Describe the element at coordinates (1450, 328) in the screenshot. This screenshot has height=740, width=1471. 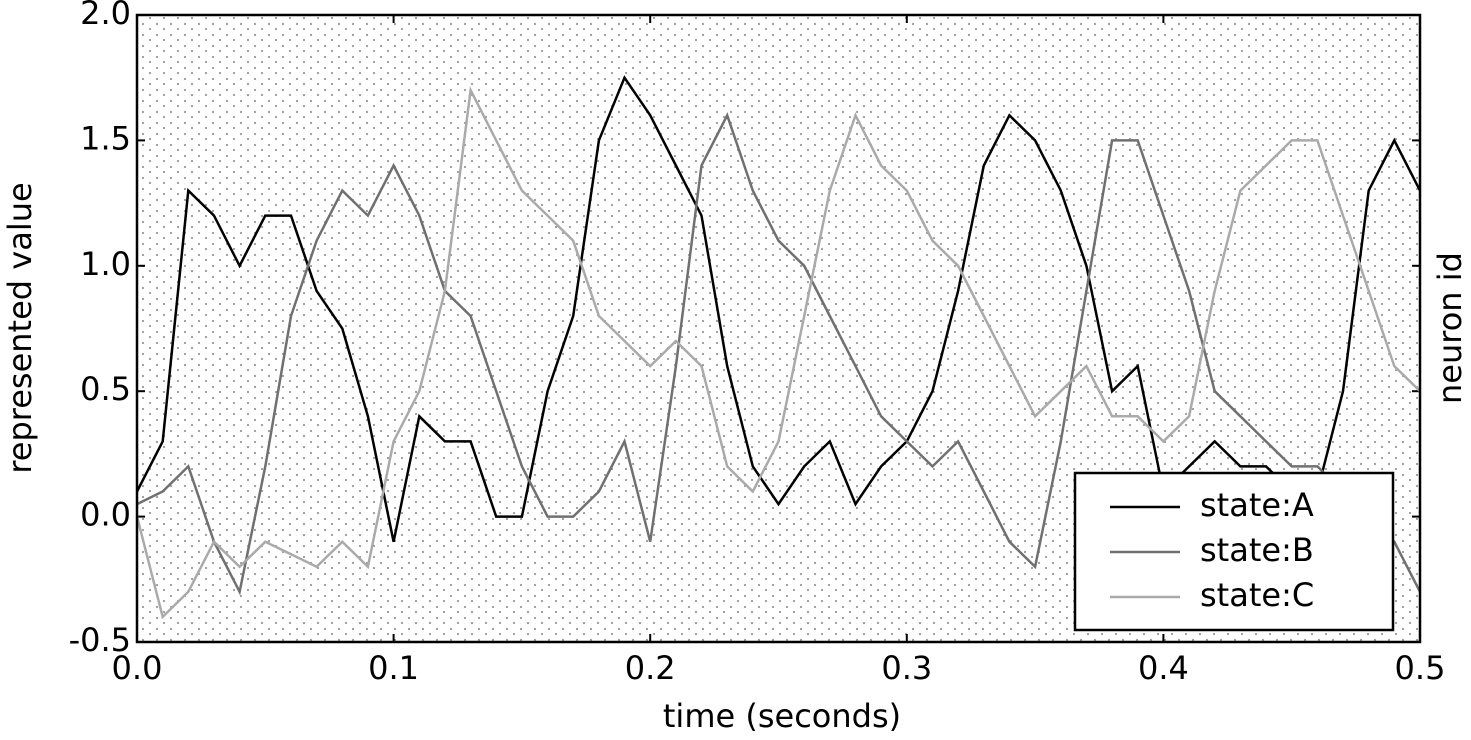
I see `y2-axis-label: neuron id` at that location.